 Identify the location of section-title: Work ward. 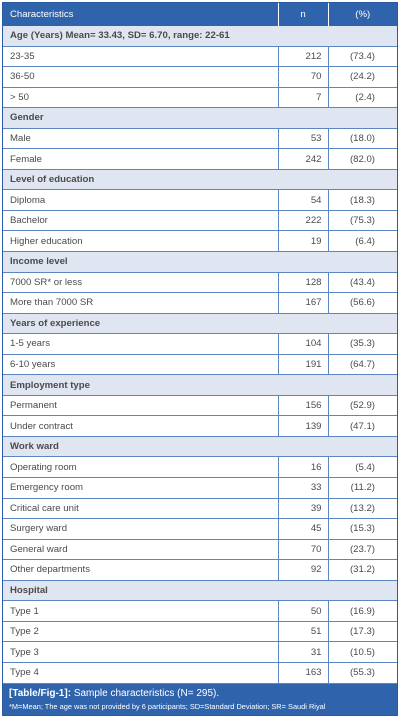
(200, 447).